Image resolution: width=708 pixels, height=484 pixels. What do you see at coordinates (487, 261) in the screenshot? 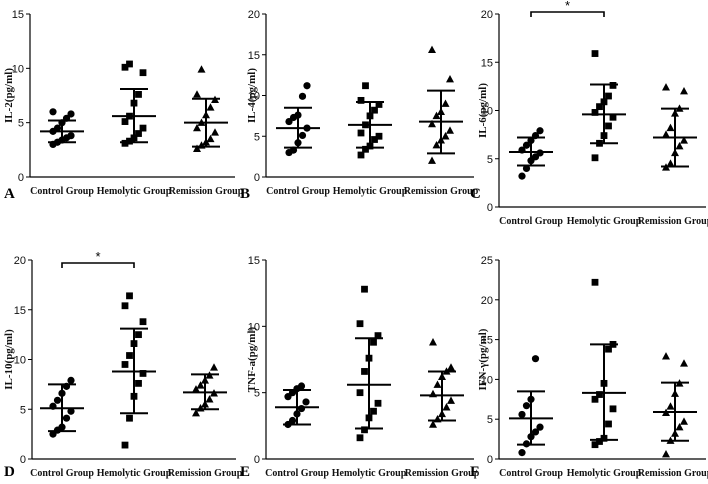
I see `y-tick-label: 25` at bounding box center [487, 261].